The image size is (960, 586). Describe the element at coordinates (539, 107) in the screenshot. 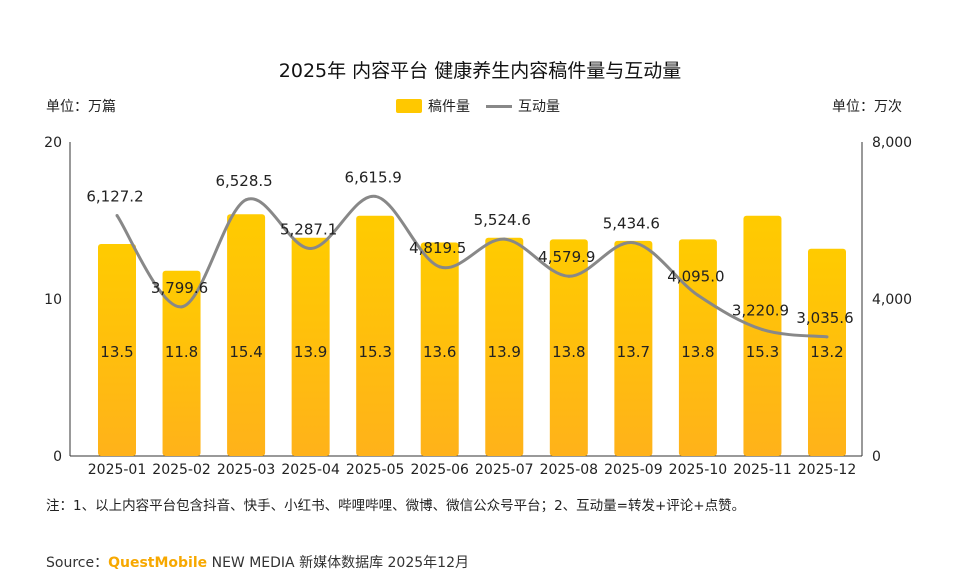

I see `legend-line-label: 互动量` at that location.